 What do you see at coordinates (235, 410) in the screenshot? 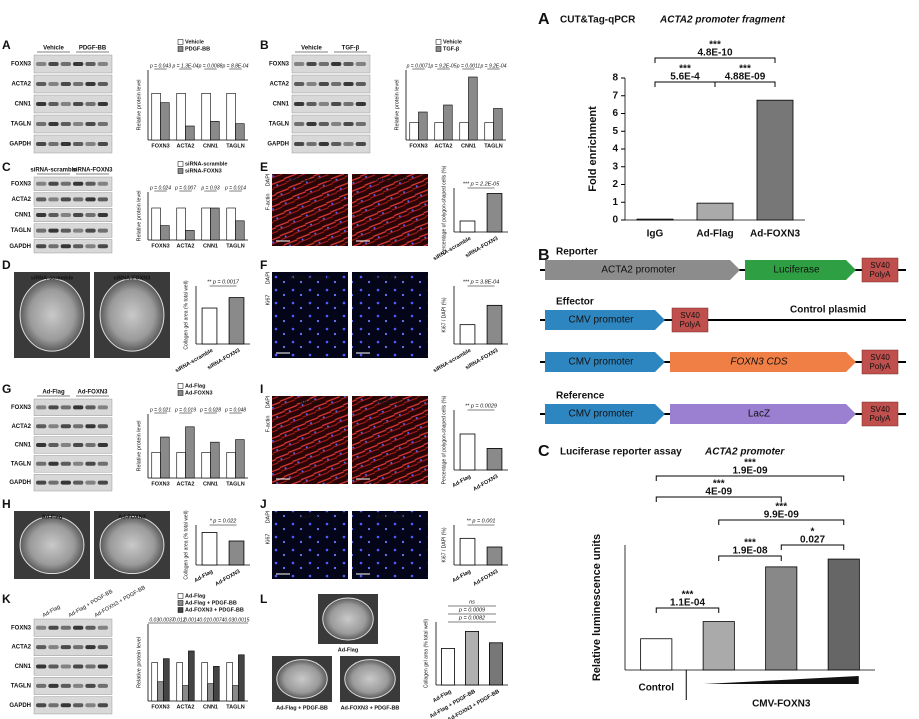
I see `annotation: p = 0.048` at bounding box center [235, 410].